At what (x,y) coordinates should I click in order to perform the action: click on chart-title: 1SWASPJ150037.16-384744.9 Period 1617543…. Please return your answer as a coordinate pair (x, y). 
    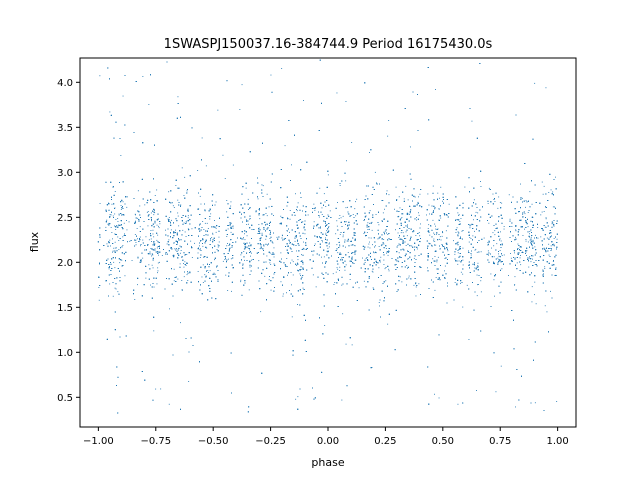
    Looking at the image, I should click on (328, 44).